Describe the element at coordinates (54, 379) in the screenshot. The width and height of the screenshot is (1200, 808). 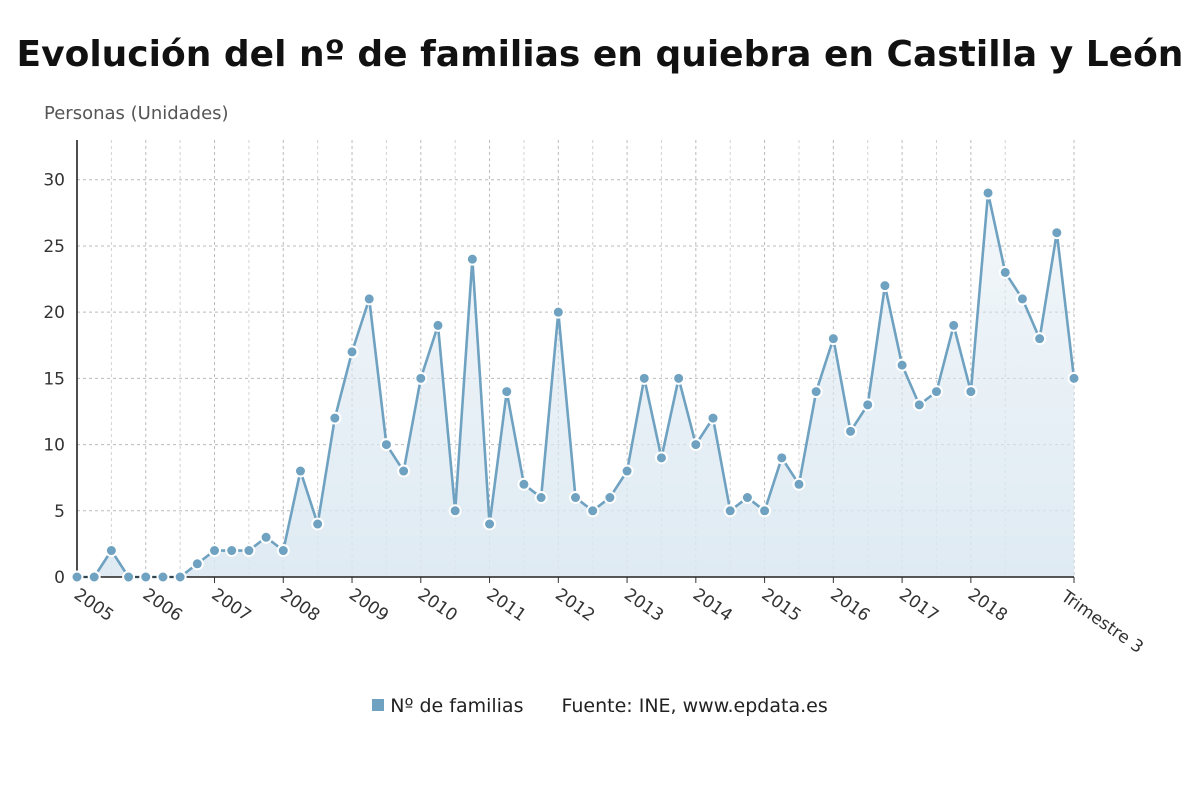
I see `y-tick-label: 15` at that location.